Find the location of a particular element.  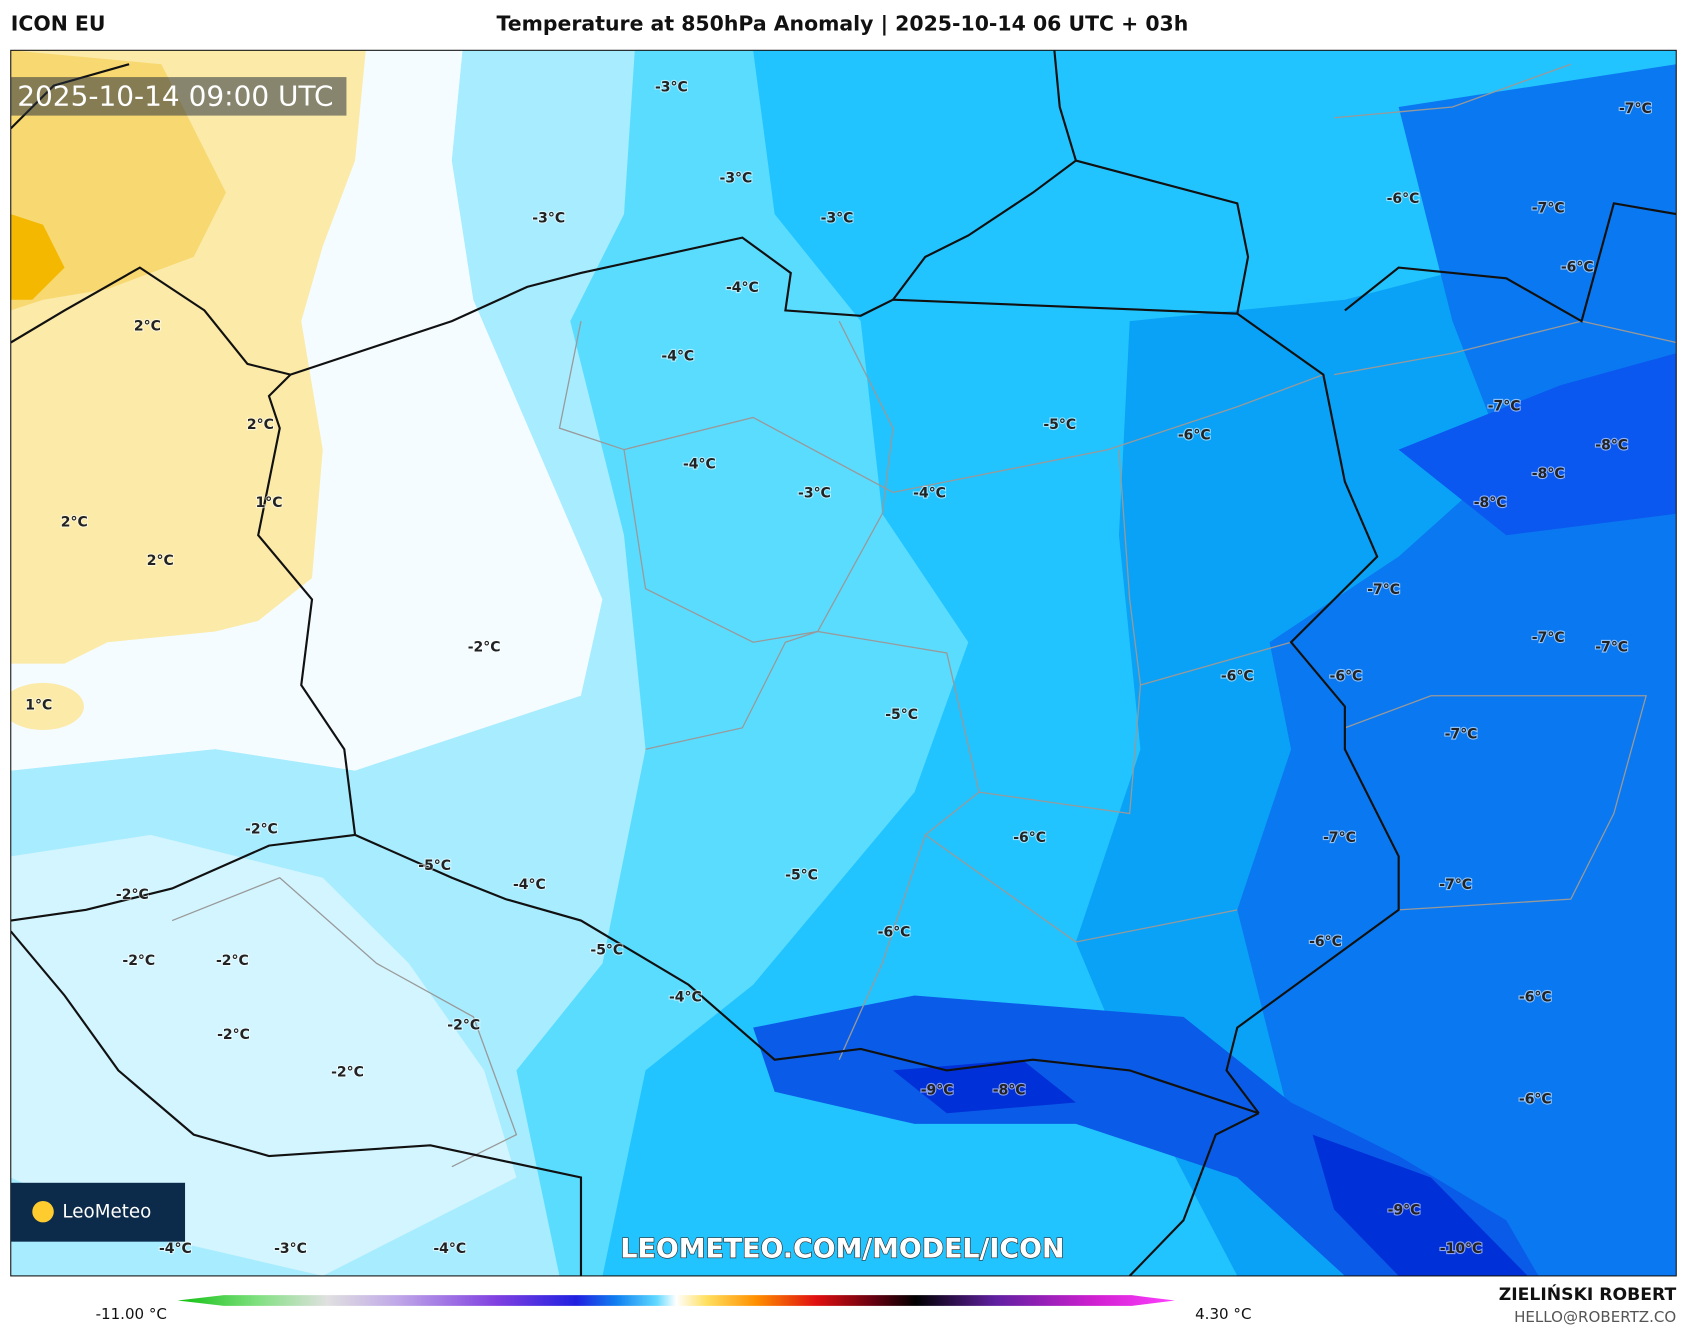

watermark: LEOMETEO.COM/MODEL/ICON is located at coordinates (842, 1249).